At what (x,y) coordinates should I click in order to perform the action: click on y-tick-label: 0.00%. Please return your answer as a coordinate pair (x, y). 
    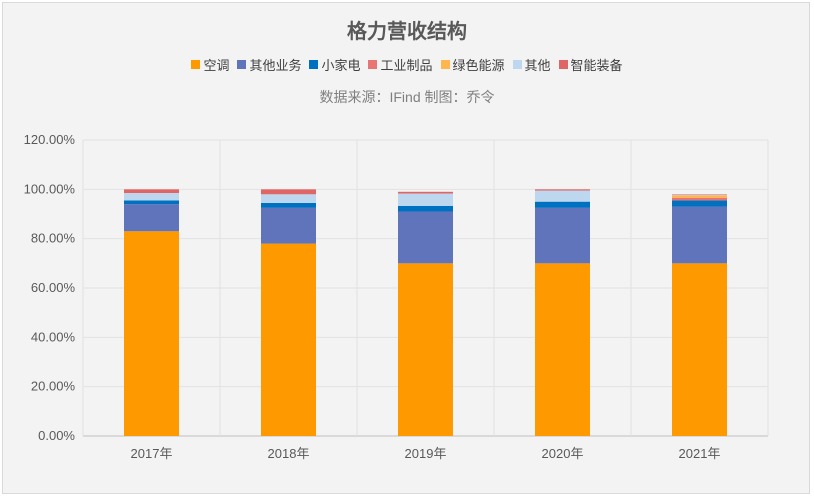
    Looking at the image, I should click on (56, 435).